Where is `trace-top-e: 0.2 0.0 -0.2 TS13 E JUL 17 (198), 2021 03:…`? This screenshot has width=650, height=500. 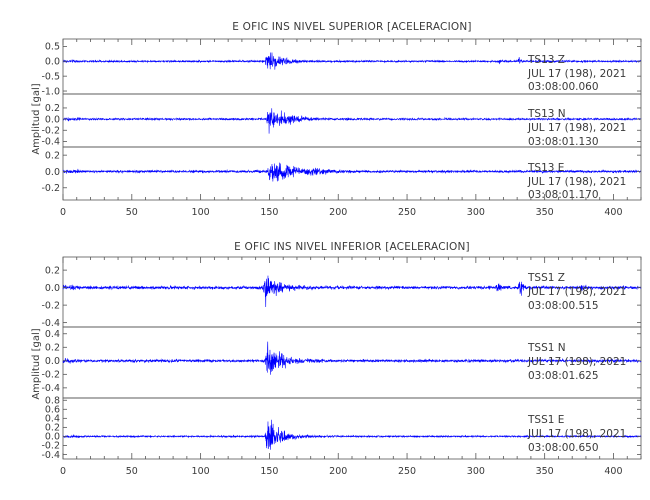
trace-top-e: 0.2 0.0 -0.2 TS13 E JUL 17 (198), 2021 03:… is located at coordinates (341, 173).